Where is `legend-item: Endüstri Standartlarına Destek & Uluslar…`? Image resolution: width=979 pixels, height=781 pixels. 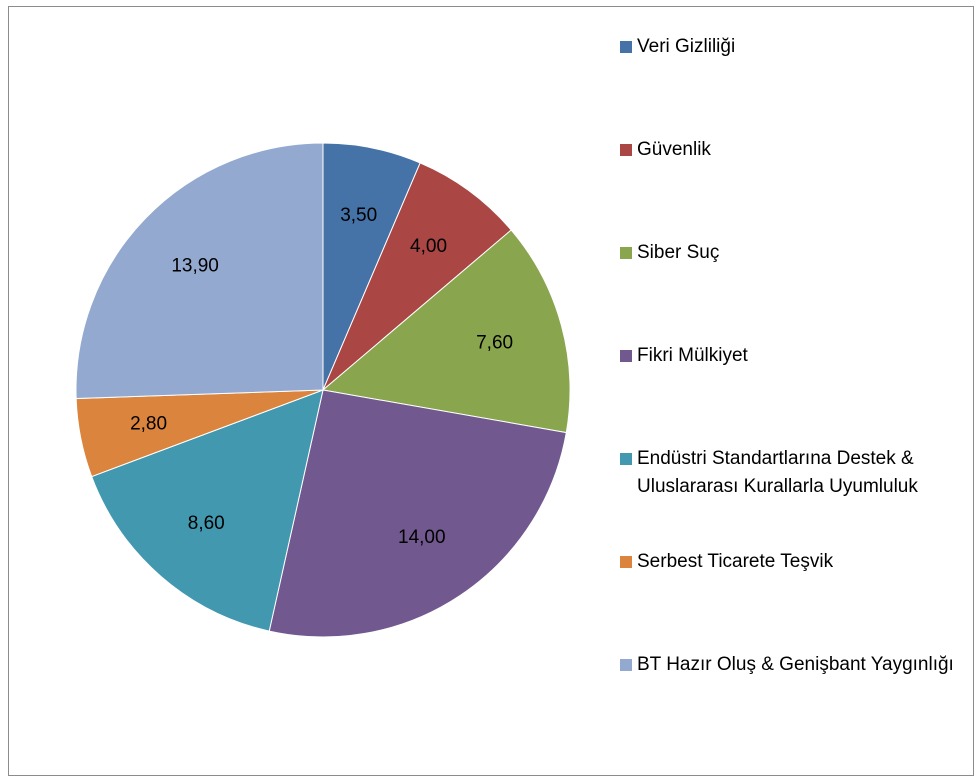 legend-item: Endüstri Standartlarına Destek & Uluslar… is located at coordinates (795, 473).